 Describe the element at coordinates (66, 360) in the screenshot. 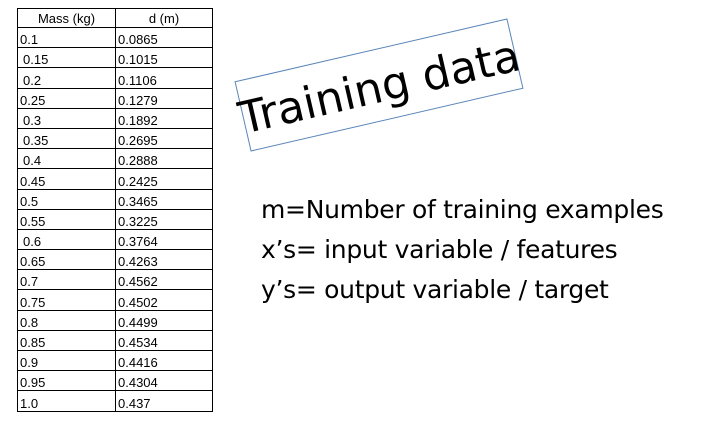

I see `mass-cell: 0.9` at that location.